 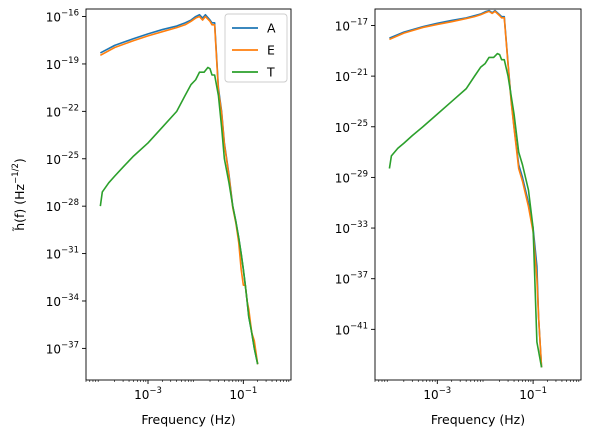 What do you see at coordinates (351, 329) in the screenshot?
I see `y-tick-label: 10−41` at bounding box center [351, 329].